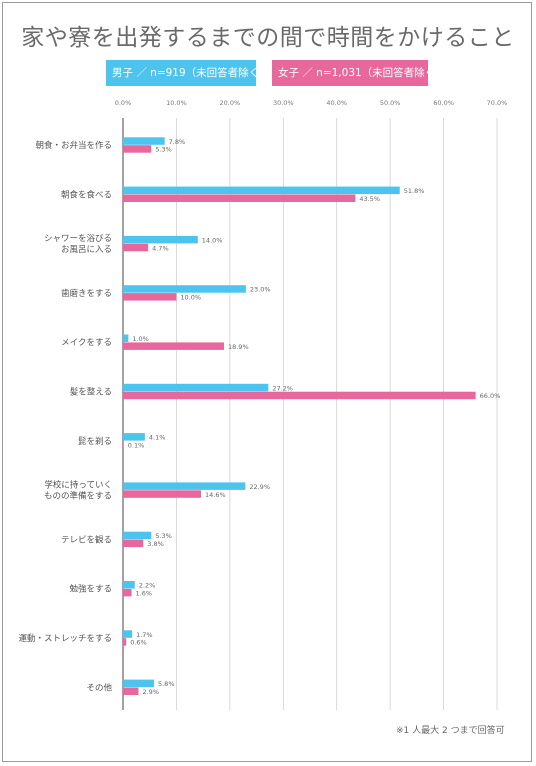  I want to click on x-tick-label: 30.0%, so click(283, 103).